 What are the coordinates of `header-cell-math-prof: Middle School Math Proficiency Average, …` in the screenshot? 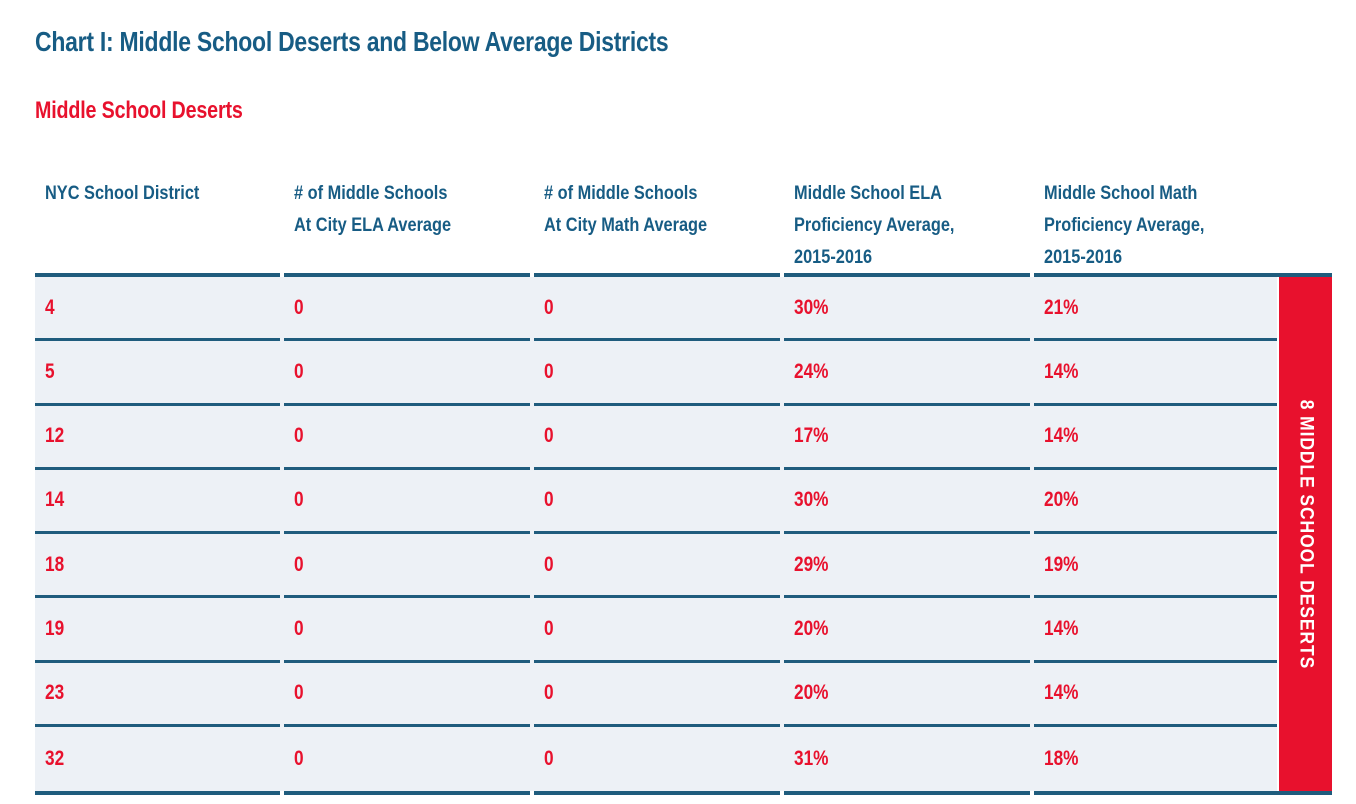 It's located at (1124, 225).